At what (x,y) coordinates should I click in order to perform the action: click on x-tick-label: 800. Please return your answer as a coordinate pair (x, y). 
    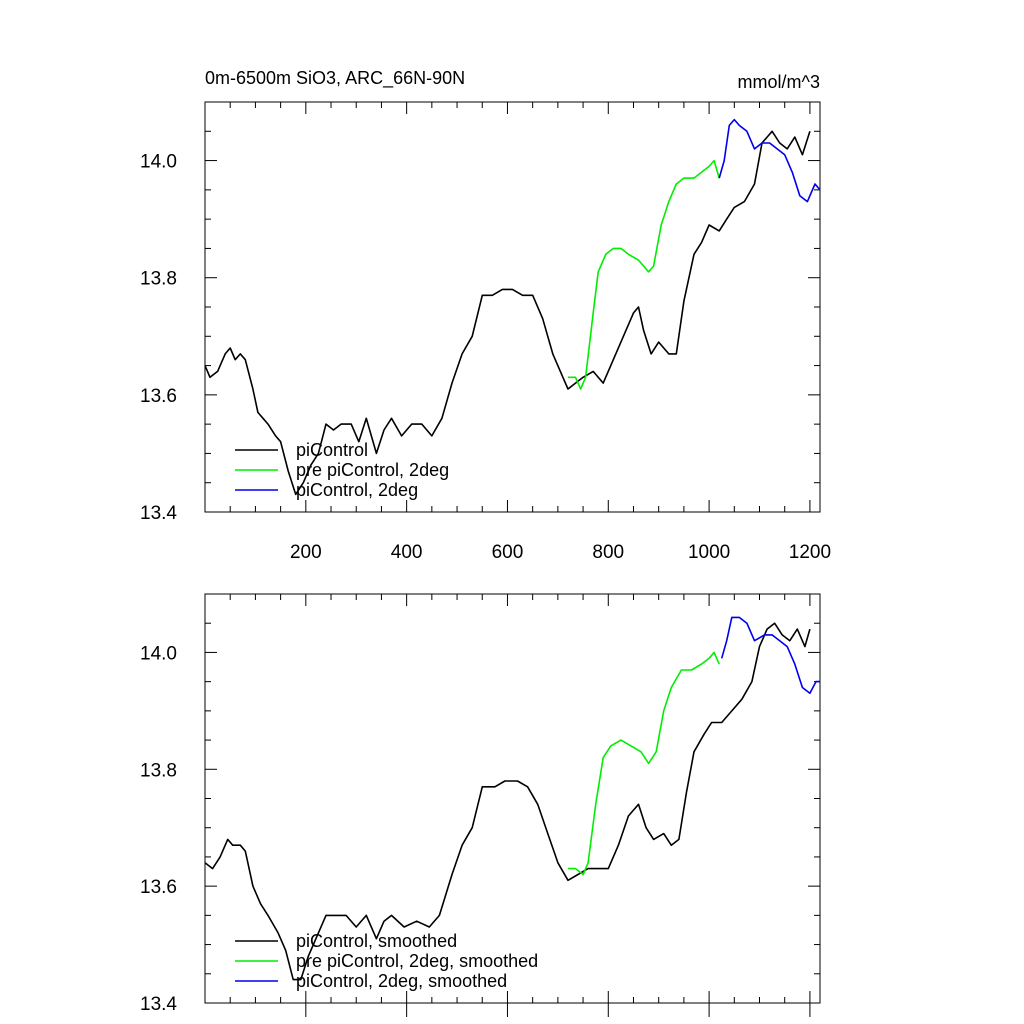
    Looking at the image, I should click on (608, 552).